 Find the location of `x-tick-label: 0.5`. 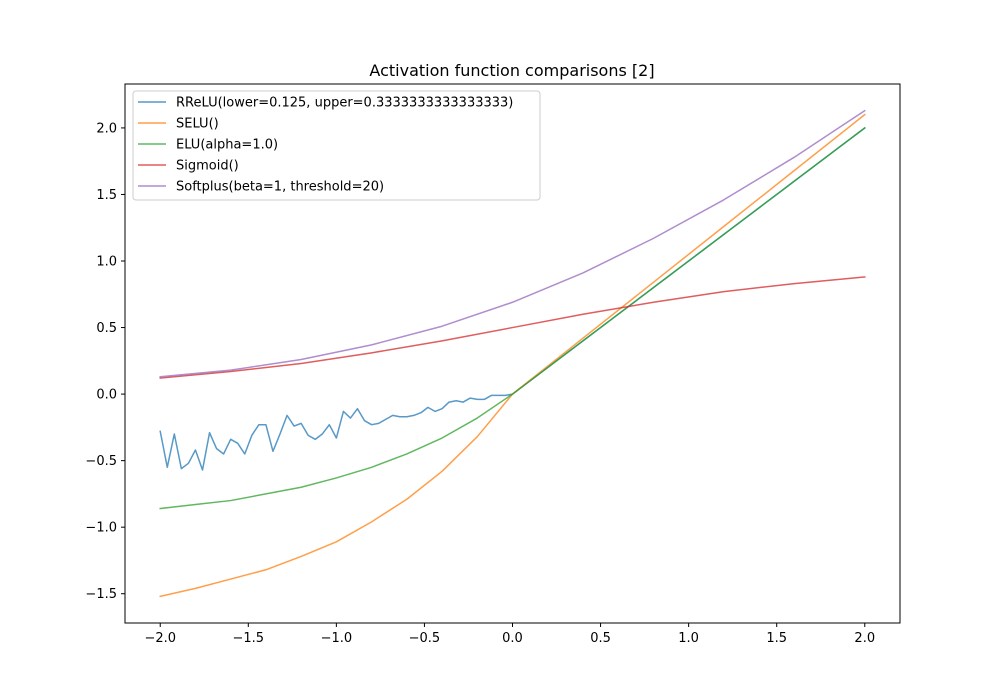

x-tick-label: 0.5 is located at coordinates (600, 638).